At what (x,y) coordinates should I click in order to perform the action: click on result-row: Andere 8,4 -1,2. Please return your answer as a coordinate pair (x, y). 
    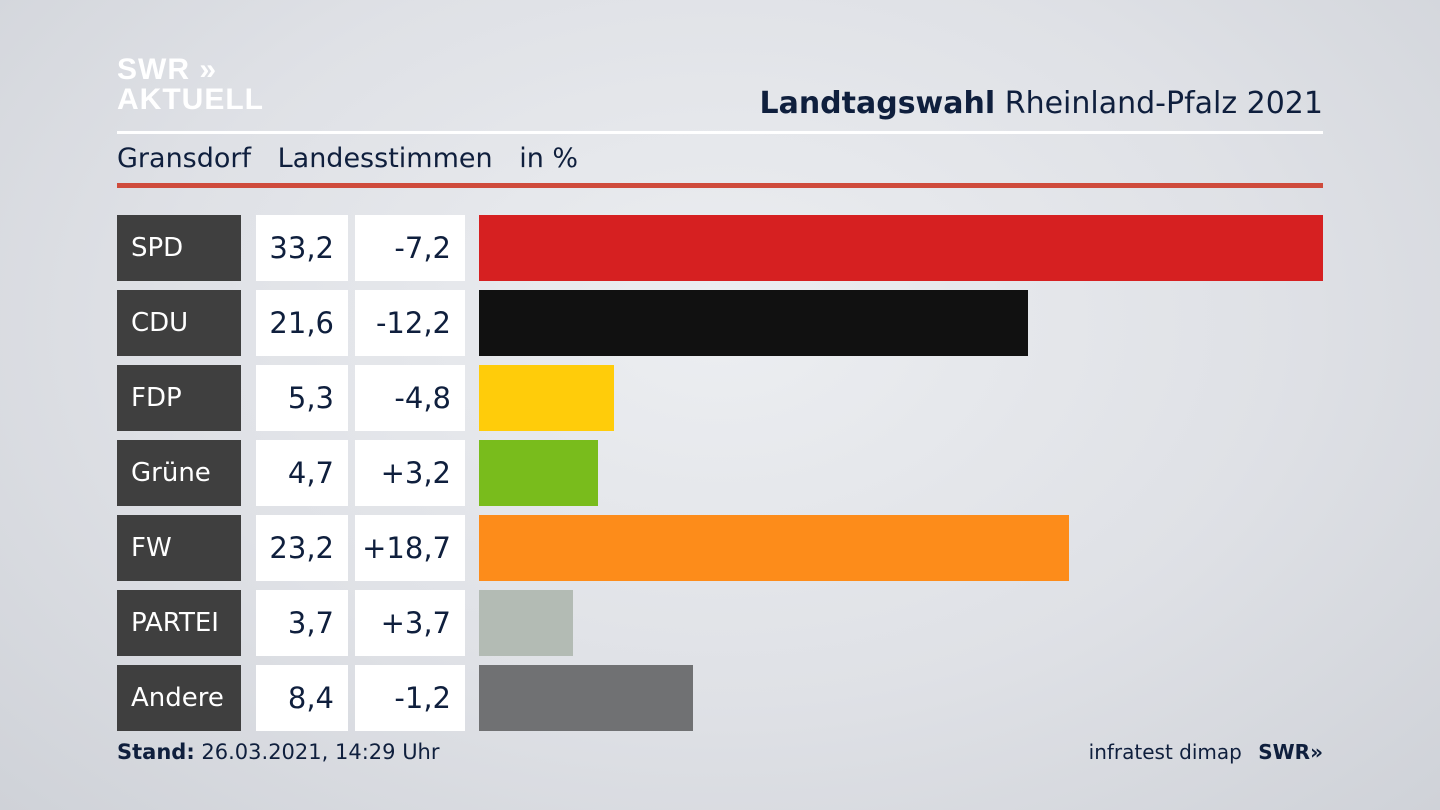
    Looking at the image, I should click on (720, 698).